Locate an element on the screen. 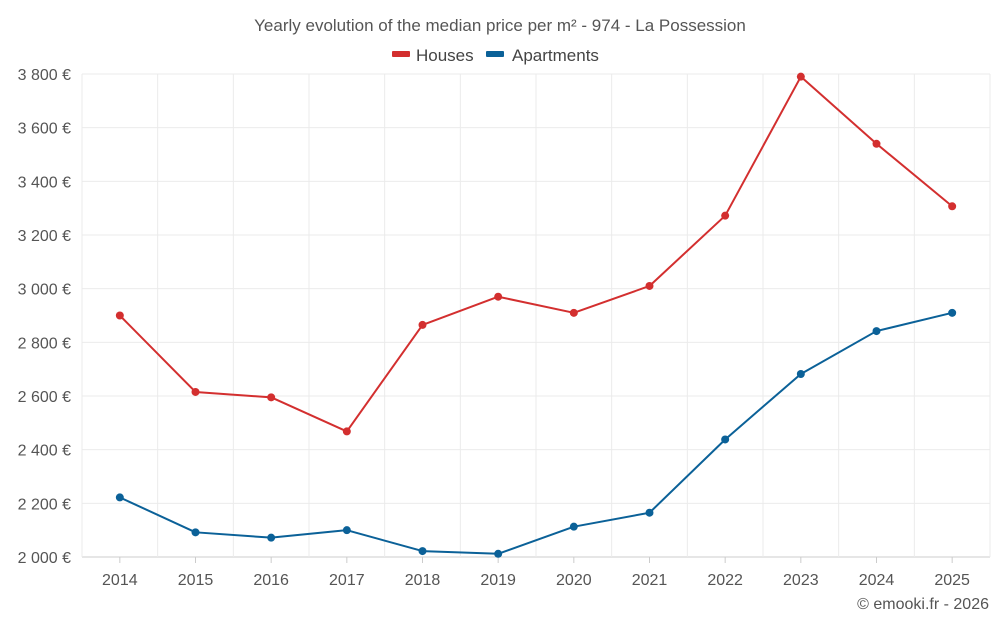  y-tick-label: 2 600 € is located at coordinates (44, 397).